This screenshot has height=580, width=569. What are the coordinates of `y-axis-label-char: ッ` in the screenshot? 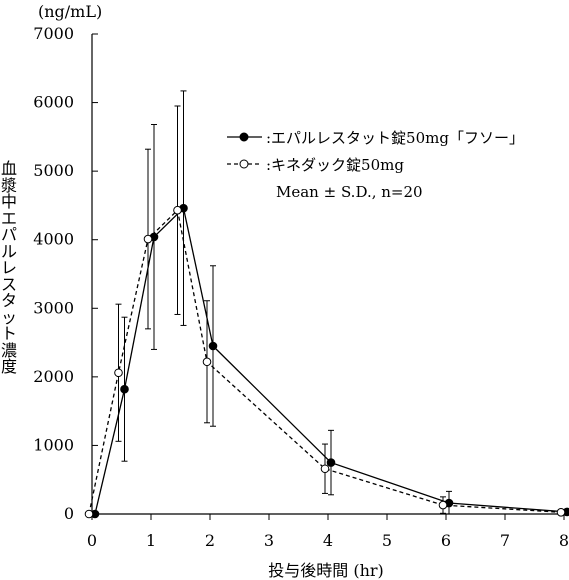 It's located at (8, 317).